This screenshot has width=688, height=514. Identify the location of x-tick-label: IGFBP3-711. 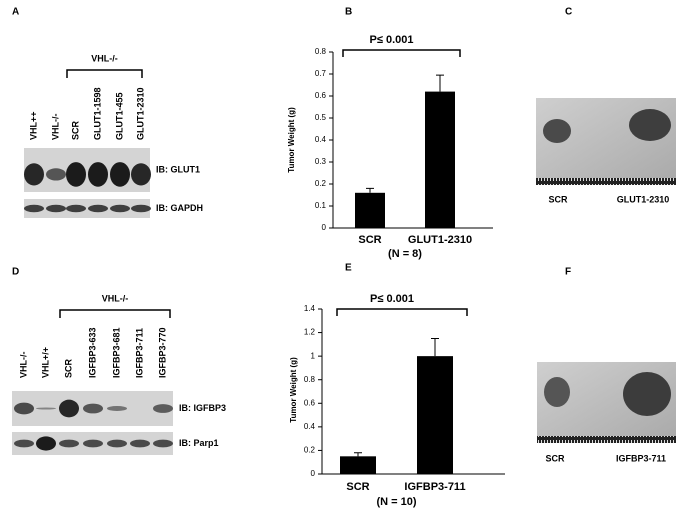
(434, 487).